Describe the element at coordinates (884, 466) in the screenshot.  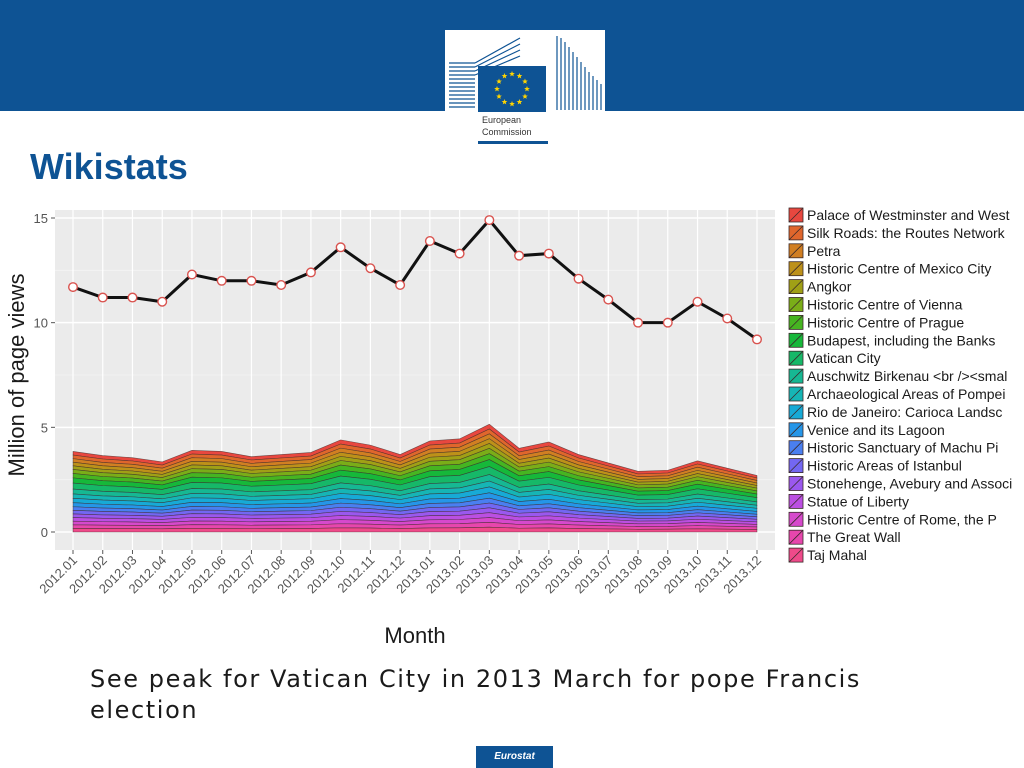
I see `legend-label: Historic Areas of Istanbul` at that location.